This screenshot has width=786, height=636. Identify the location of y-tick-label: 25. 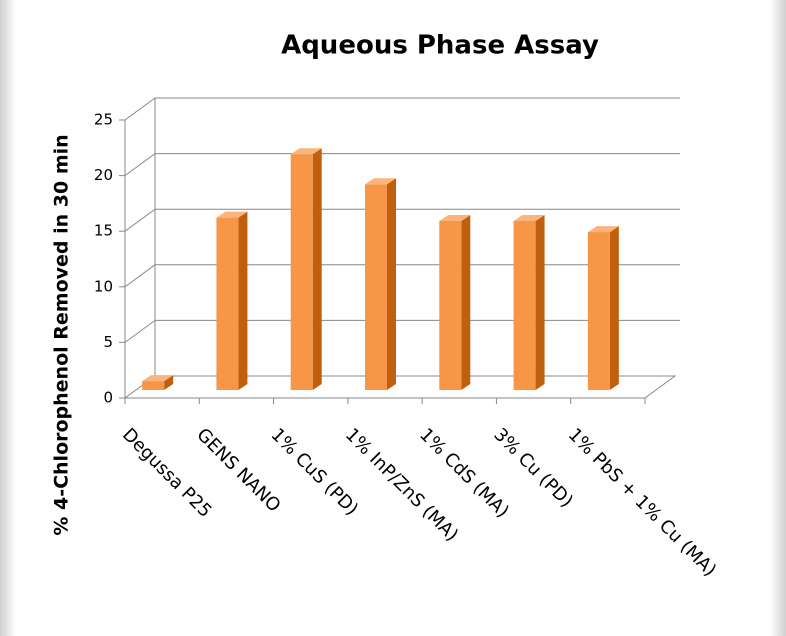
(103, 120).